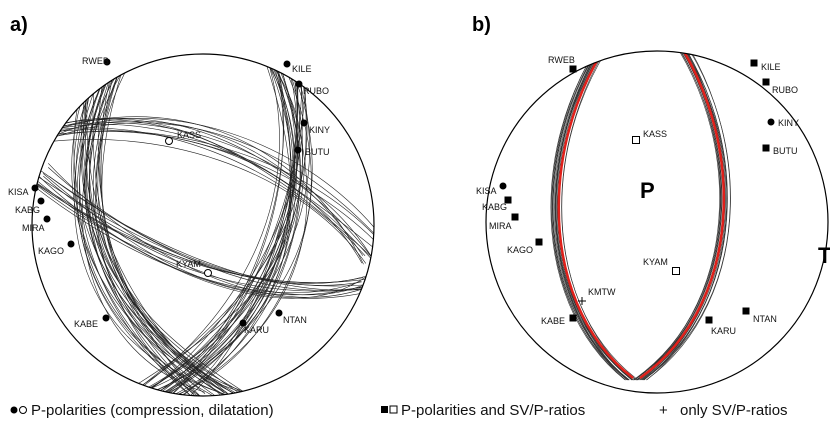 This screenshot has width=830, height=421. What do you see at coordinates (655, 134) in the screenshot?
I see `station-label: KASS` at bounding box center [655, 134].